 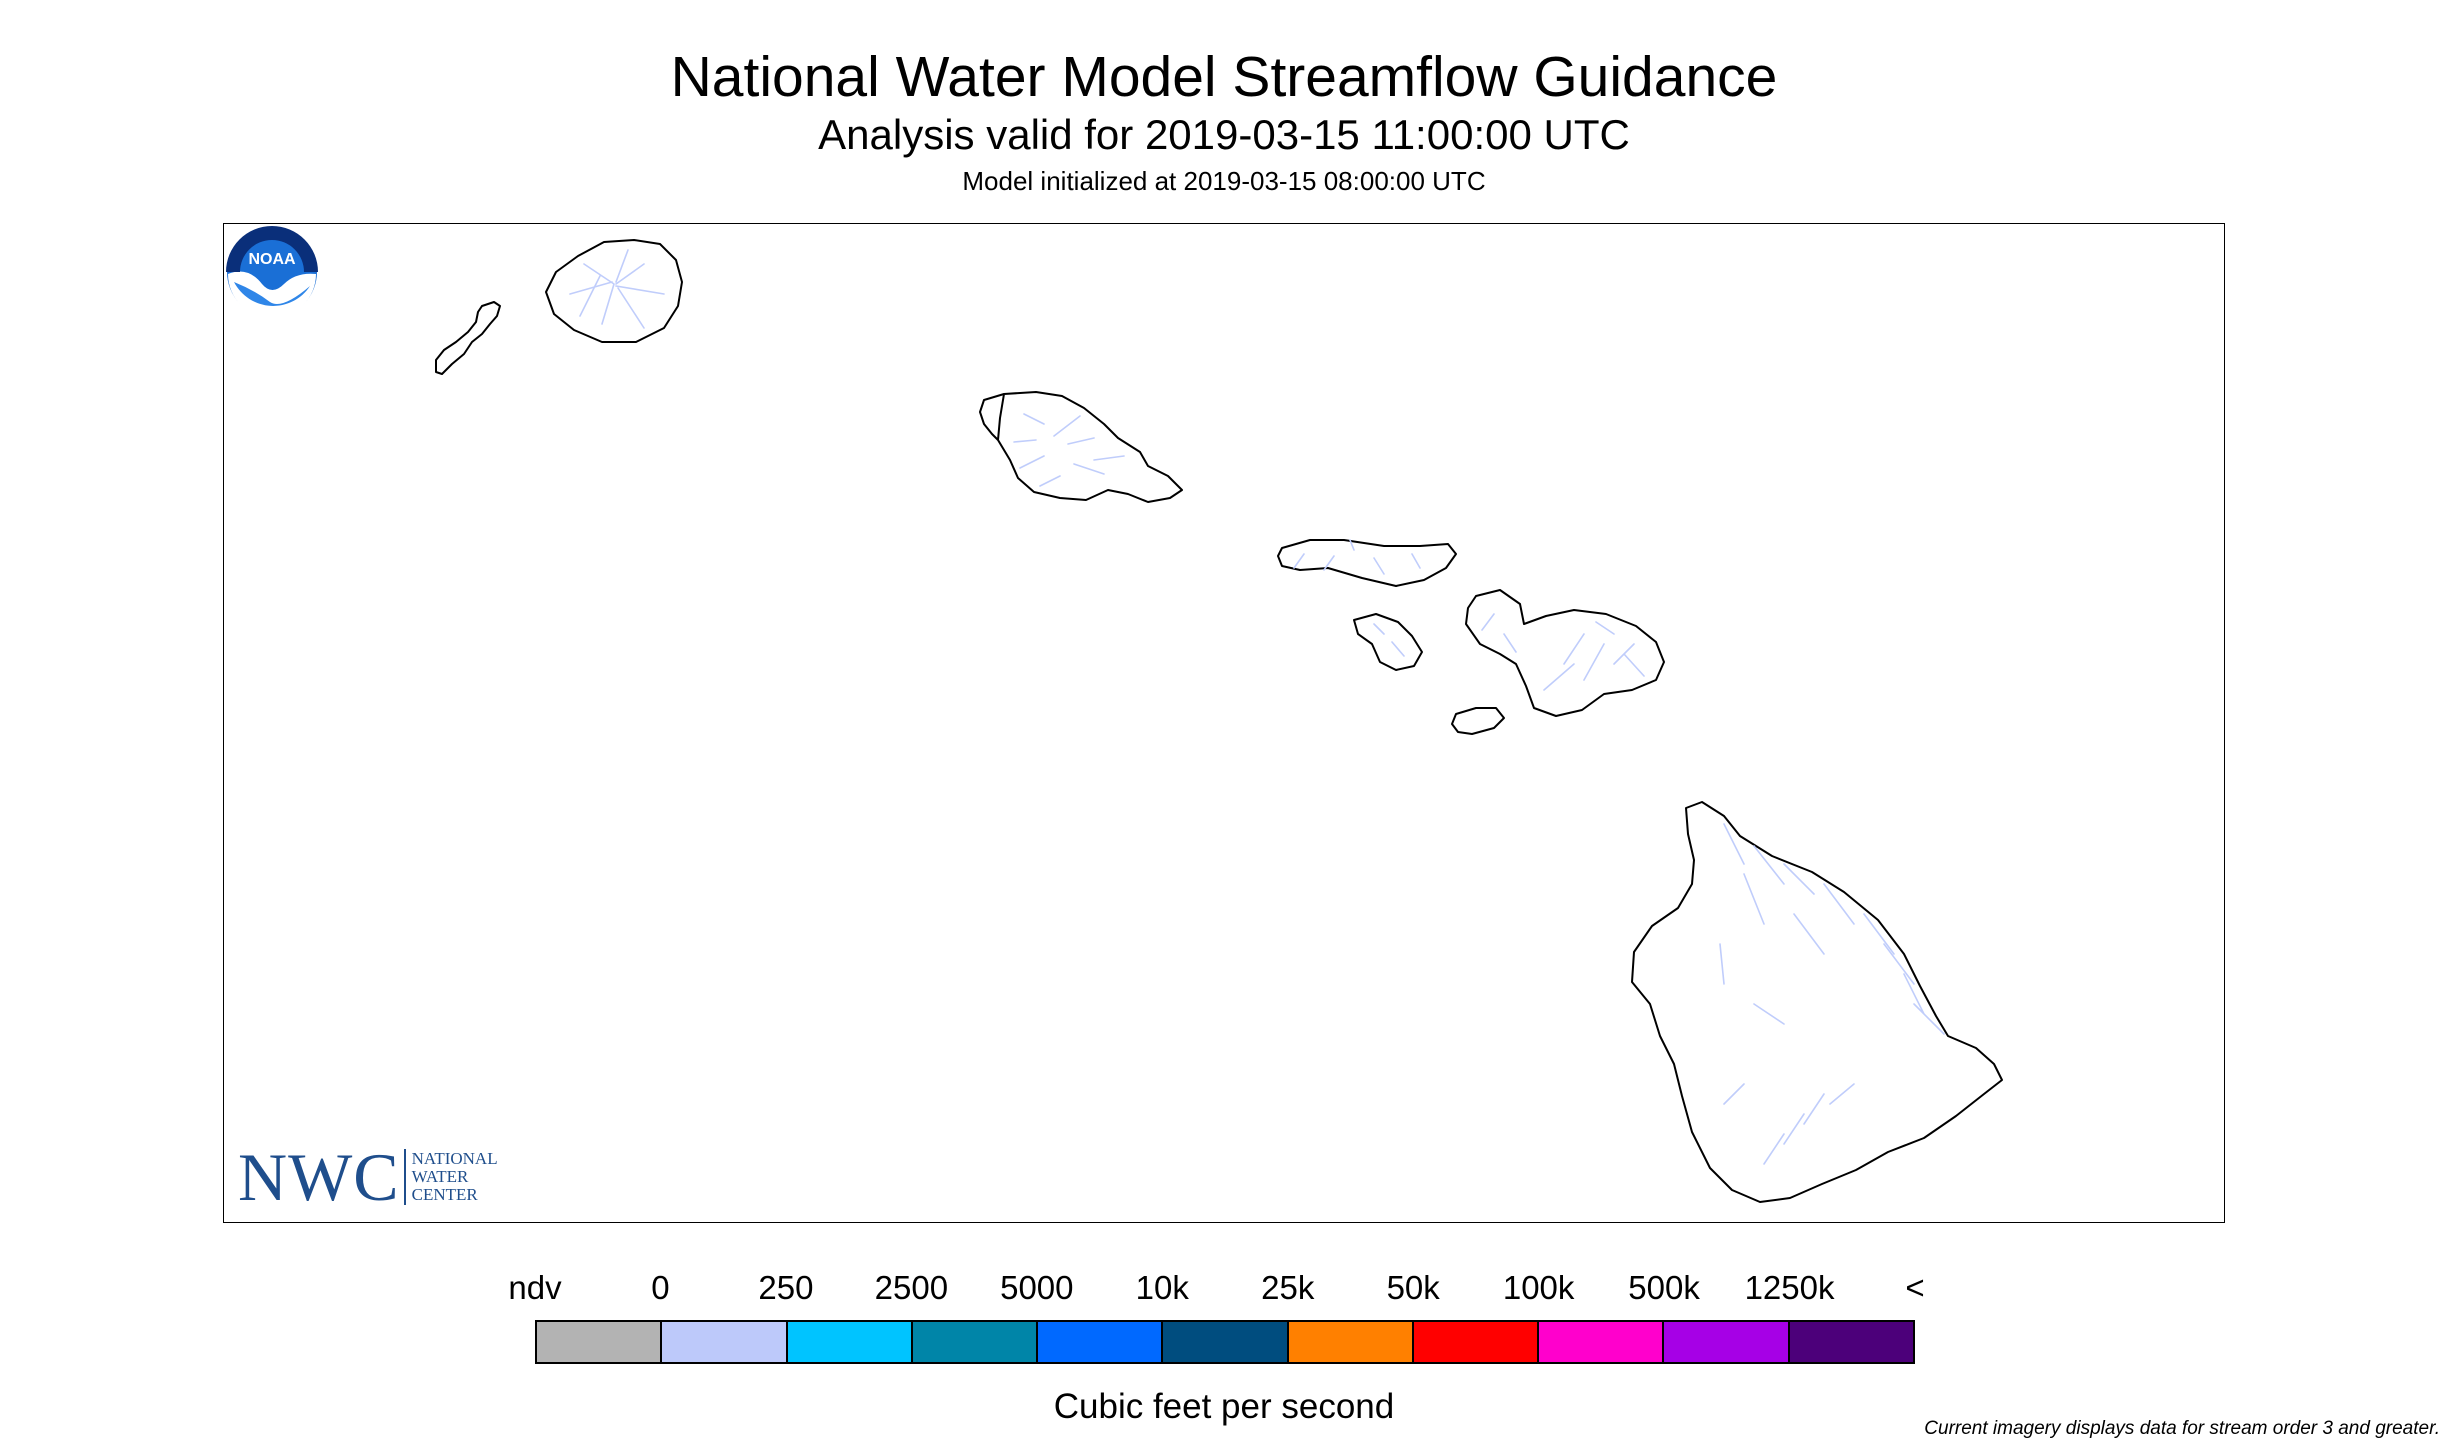 What do you see at coordinates (1915, 1287) in the screenshot?
I see `legend-label: <` at bounding box center [1915, 1287].